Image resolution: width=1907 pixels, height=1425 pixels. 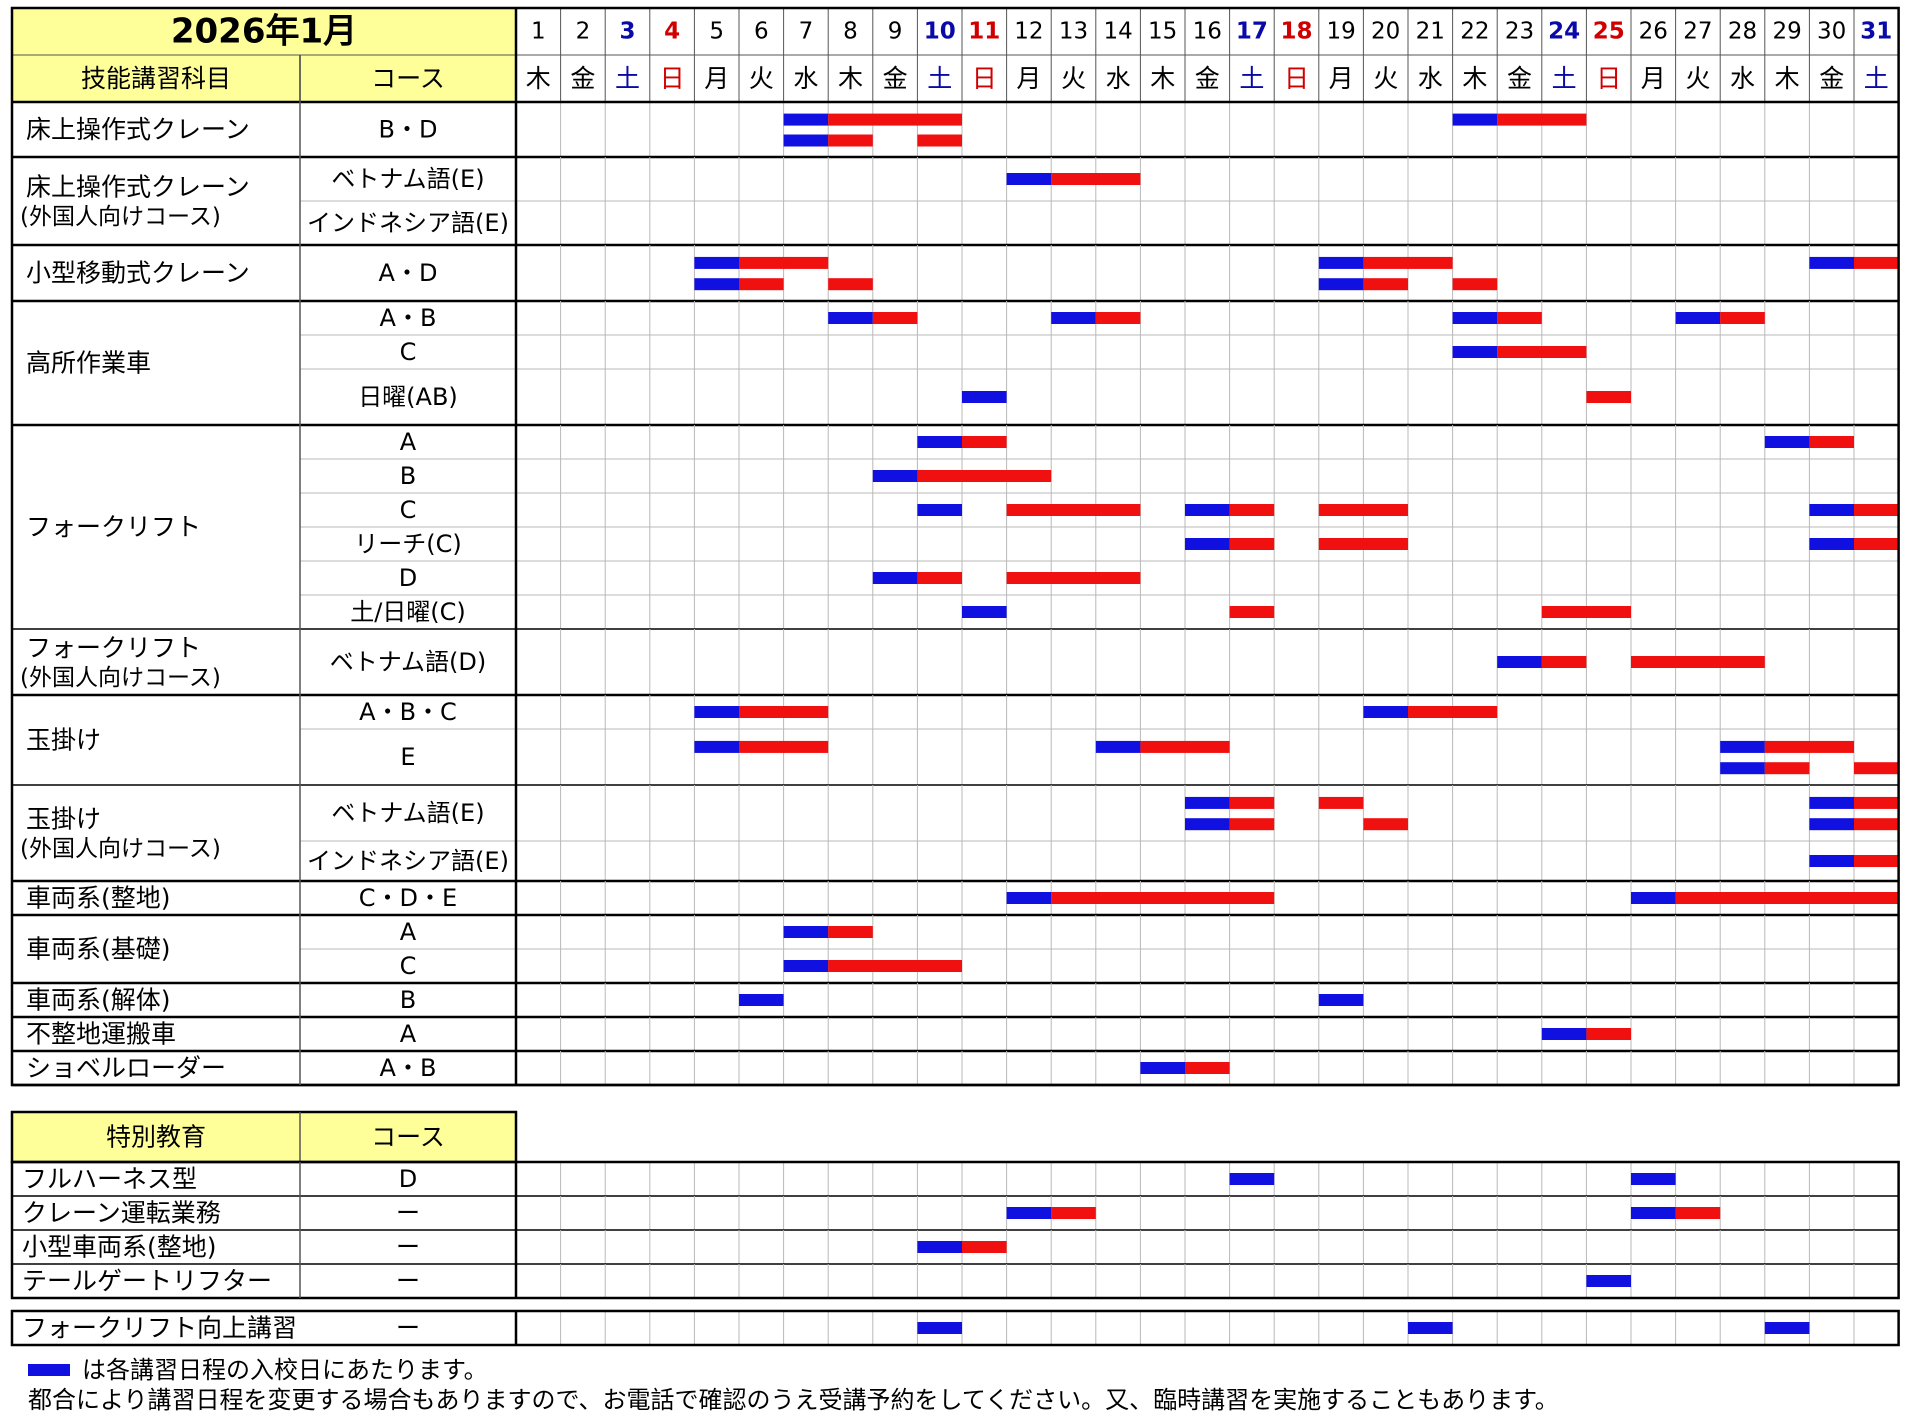 I want to click on day-number: 6, so click(x=761, y=32).